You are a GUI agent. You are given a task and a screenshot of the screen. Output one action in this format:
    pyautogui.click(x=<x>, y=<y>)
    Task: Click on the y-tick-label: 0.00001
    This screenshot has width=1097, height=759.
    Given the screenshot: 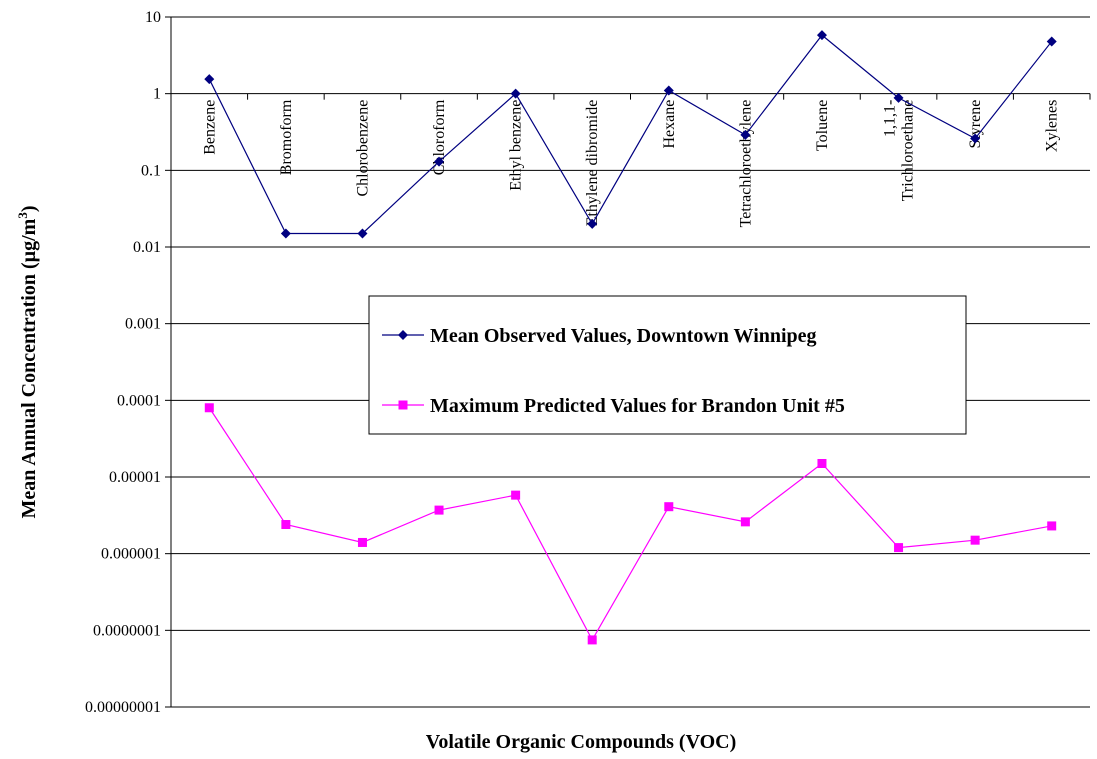 What is the action you would take?
    pyautogui.click(x=135, y=477)
    